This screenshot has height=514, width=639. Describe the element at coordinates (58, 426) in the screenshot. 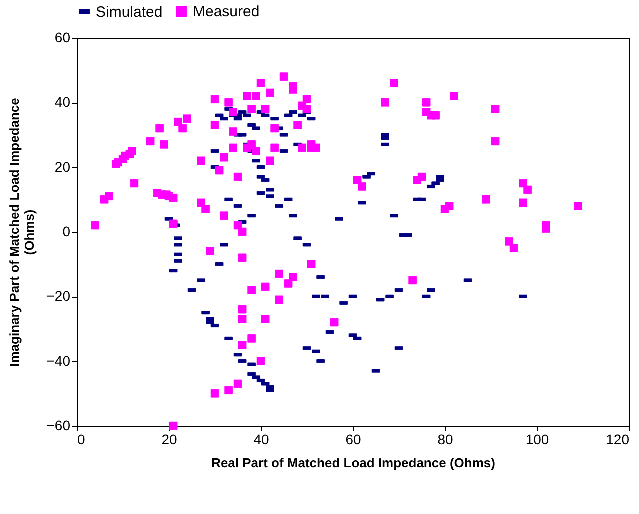

I see `y-tick-label: −60` at that location.